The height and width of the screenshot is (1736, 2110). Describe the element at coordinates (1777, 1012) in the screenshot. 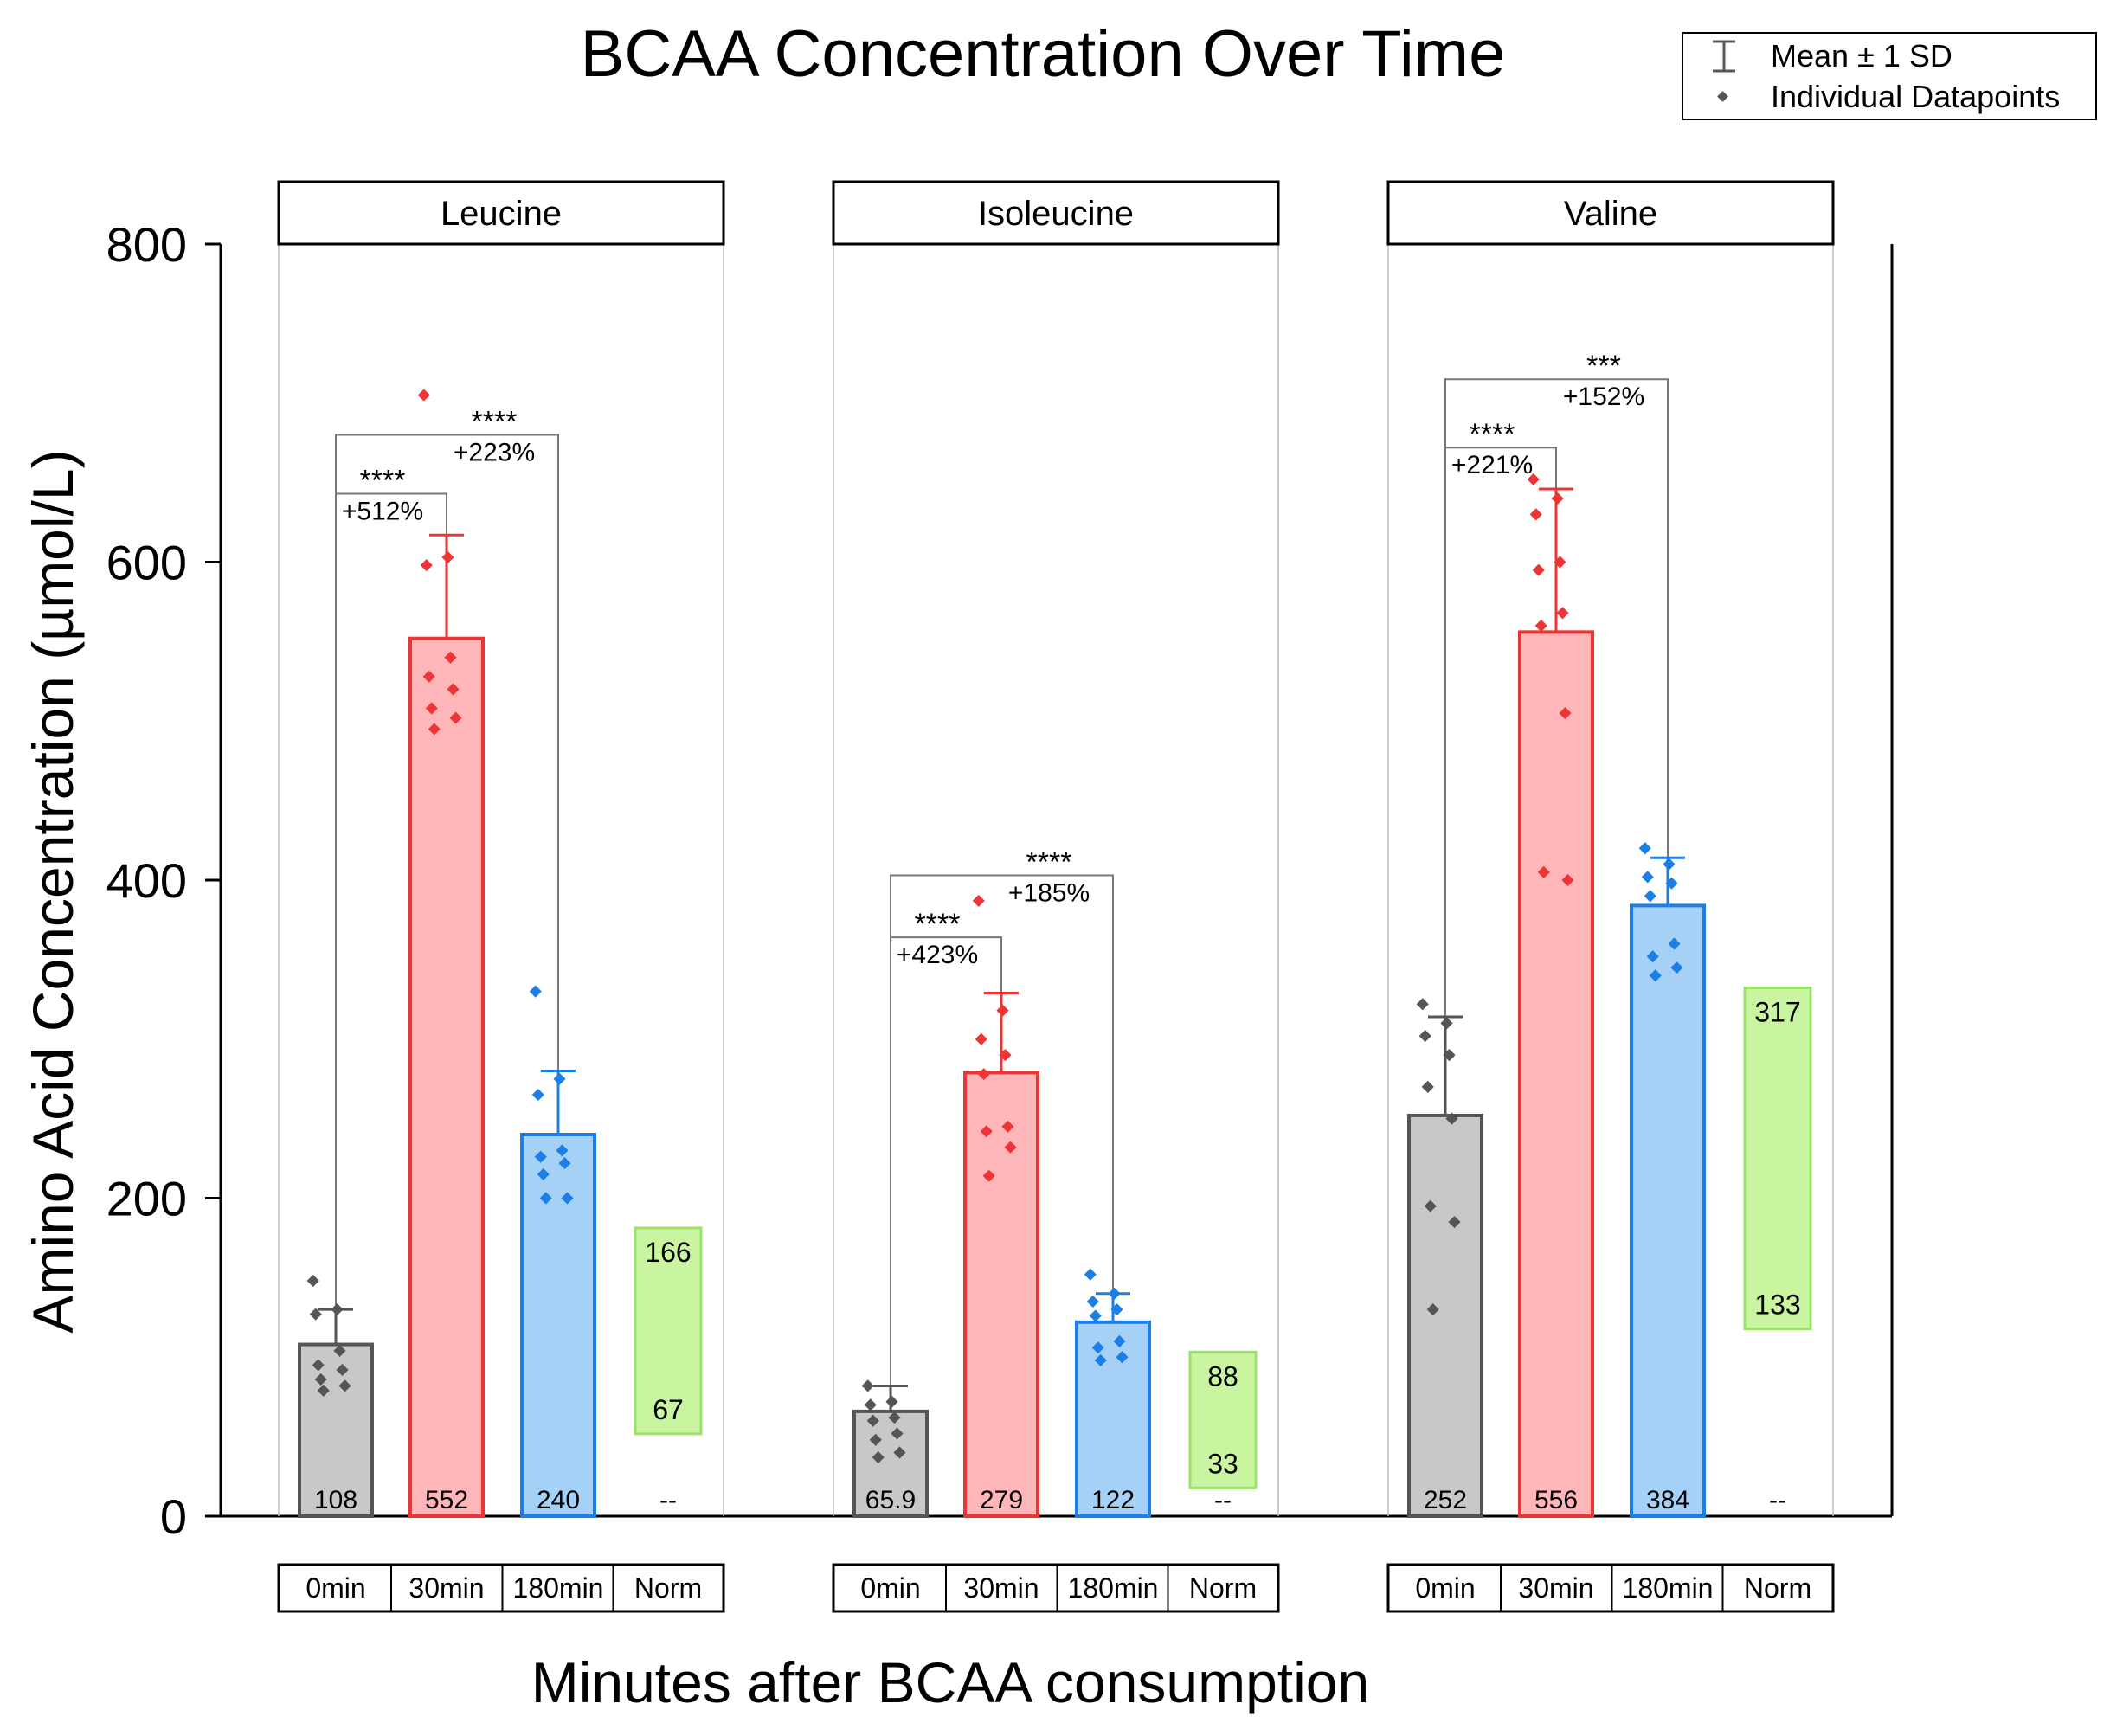

I see `norm-high-label: 317` at that location.